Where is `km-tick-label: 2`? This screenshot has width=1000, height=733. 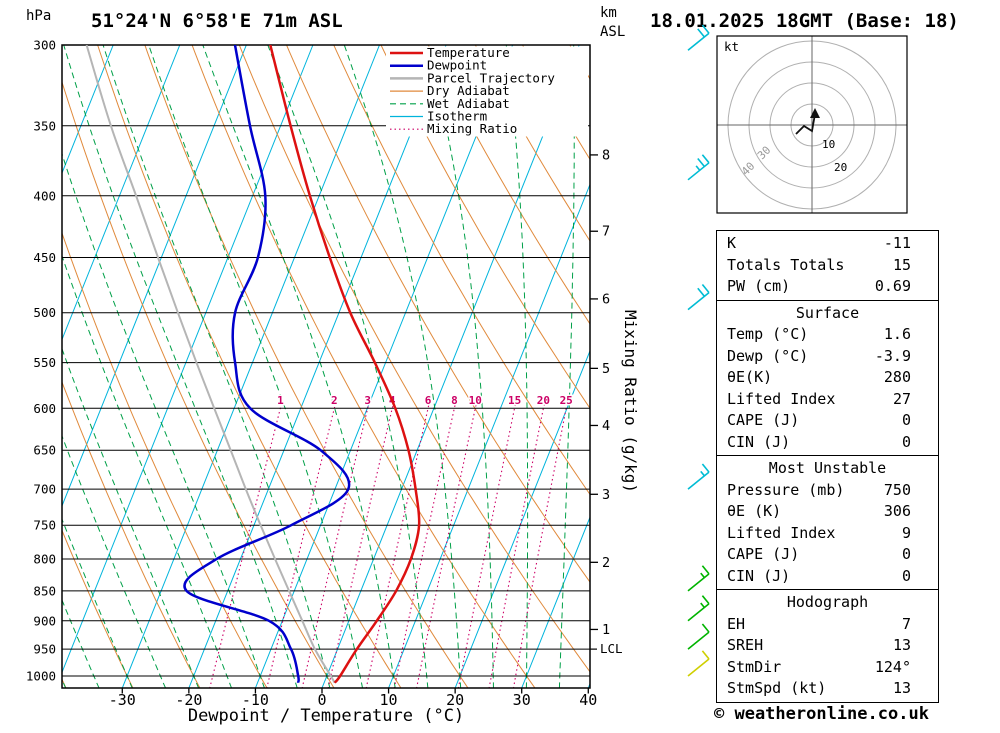
km-tick-label: 2 is located at coordinates (606, 563).